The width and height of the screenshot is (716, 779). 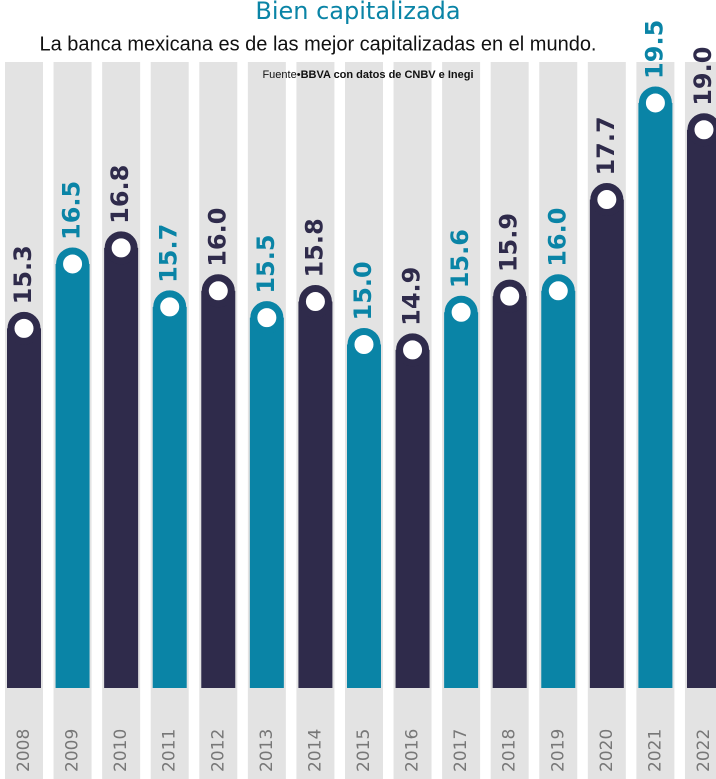 What do you see at coordinates (72, 210) in the screenshot?
I see `value-label: 16.5` at bounding box center [72, 210].